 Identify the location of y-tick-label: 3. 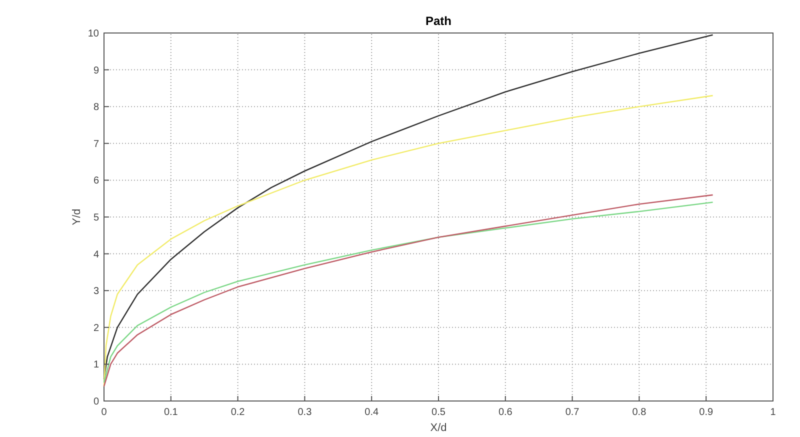
(96, 292).